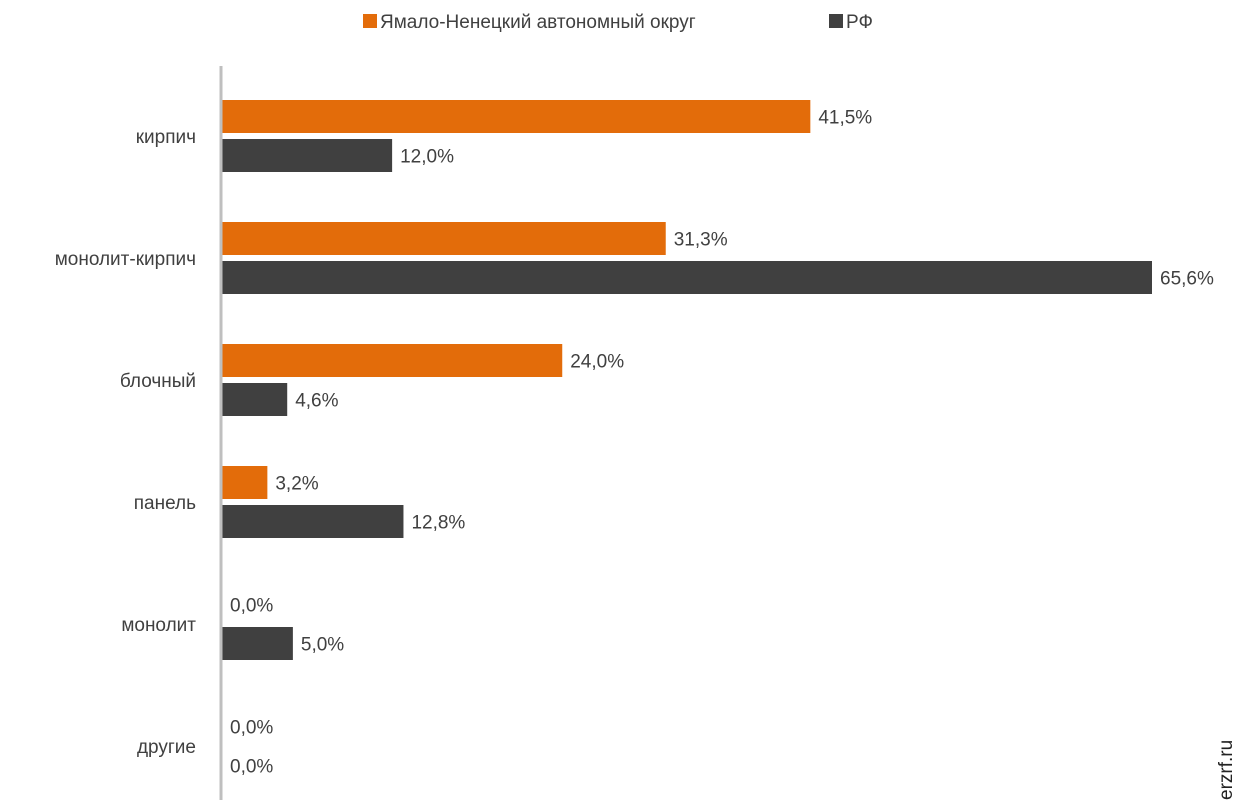 Image resolution: width=1234 pixels, height=800 pixels. Describe the element at coordinates (701, 240) in the screenshot. I see `data-label: 31,3%` at that location.